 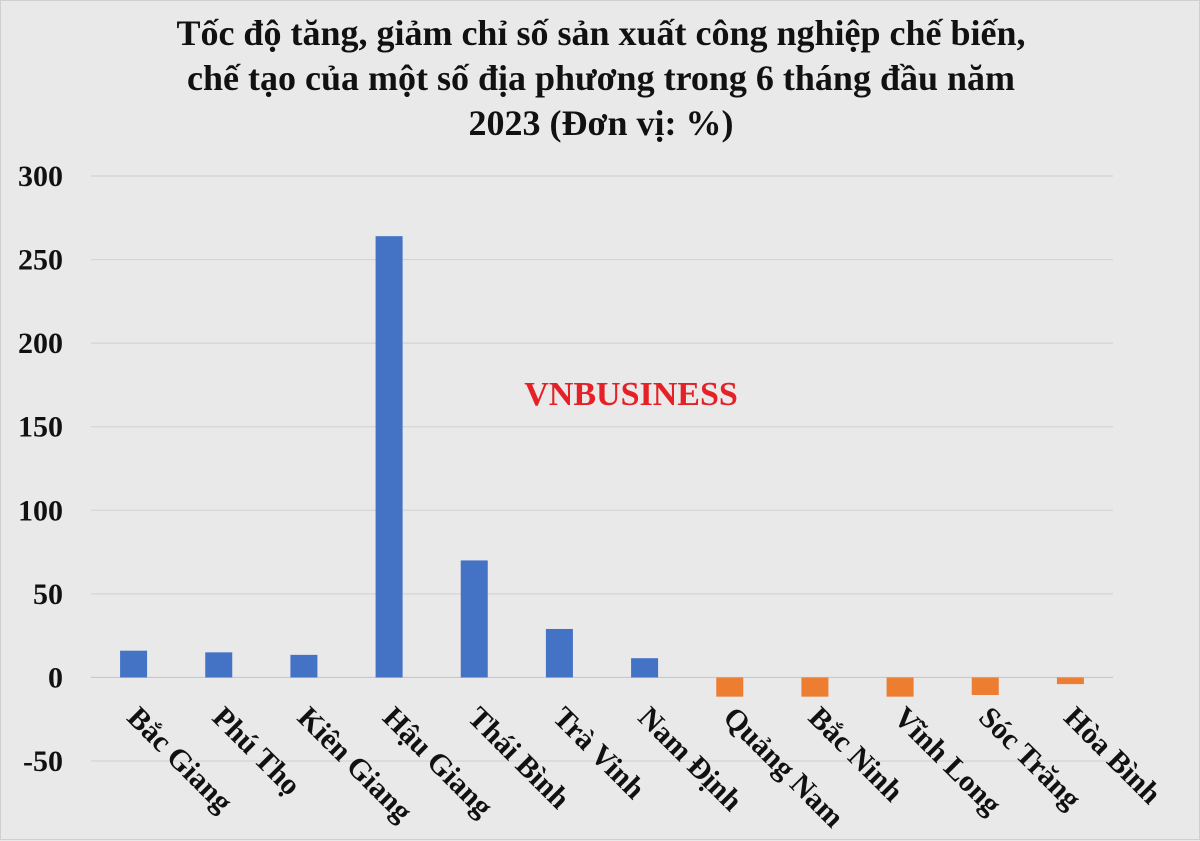 I want to click on y-tick-label: 0, so click(x=55, y=677).